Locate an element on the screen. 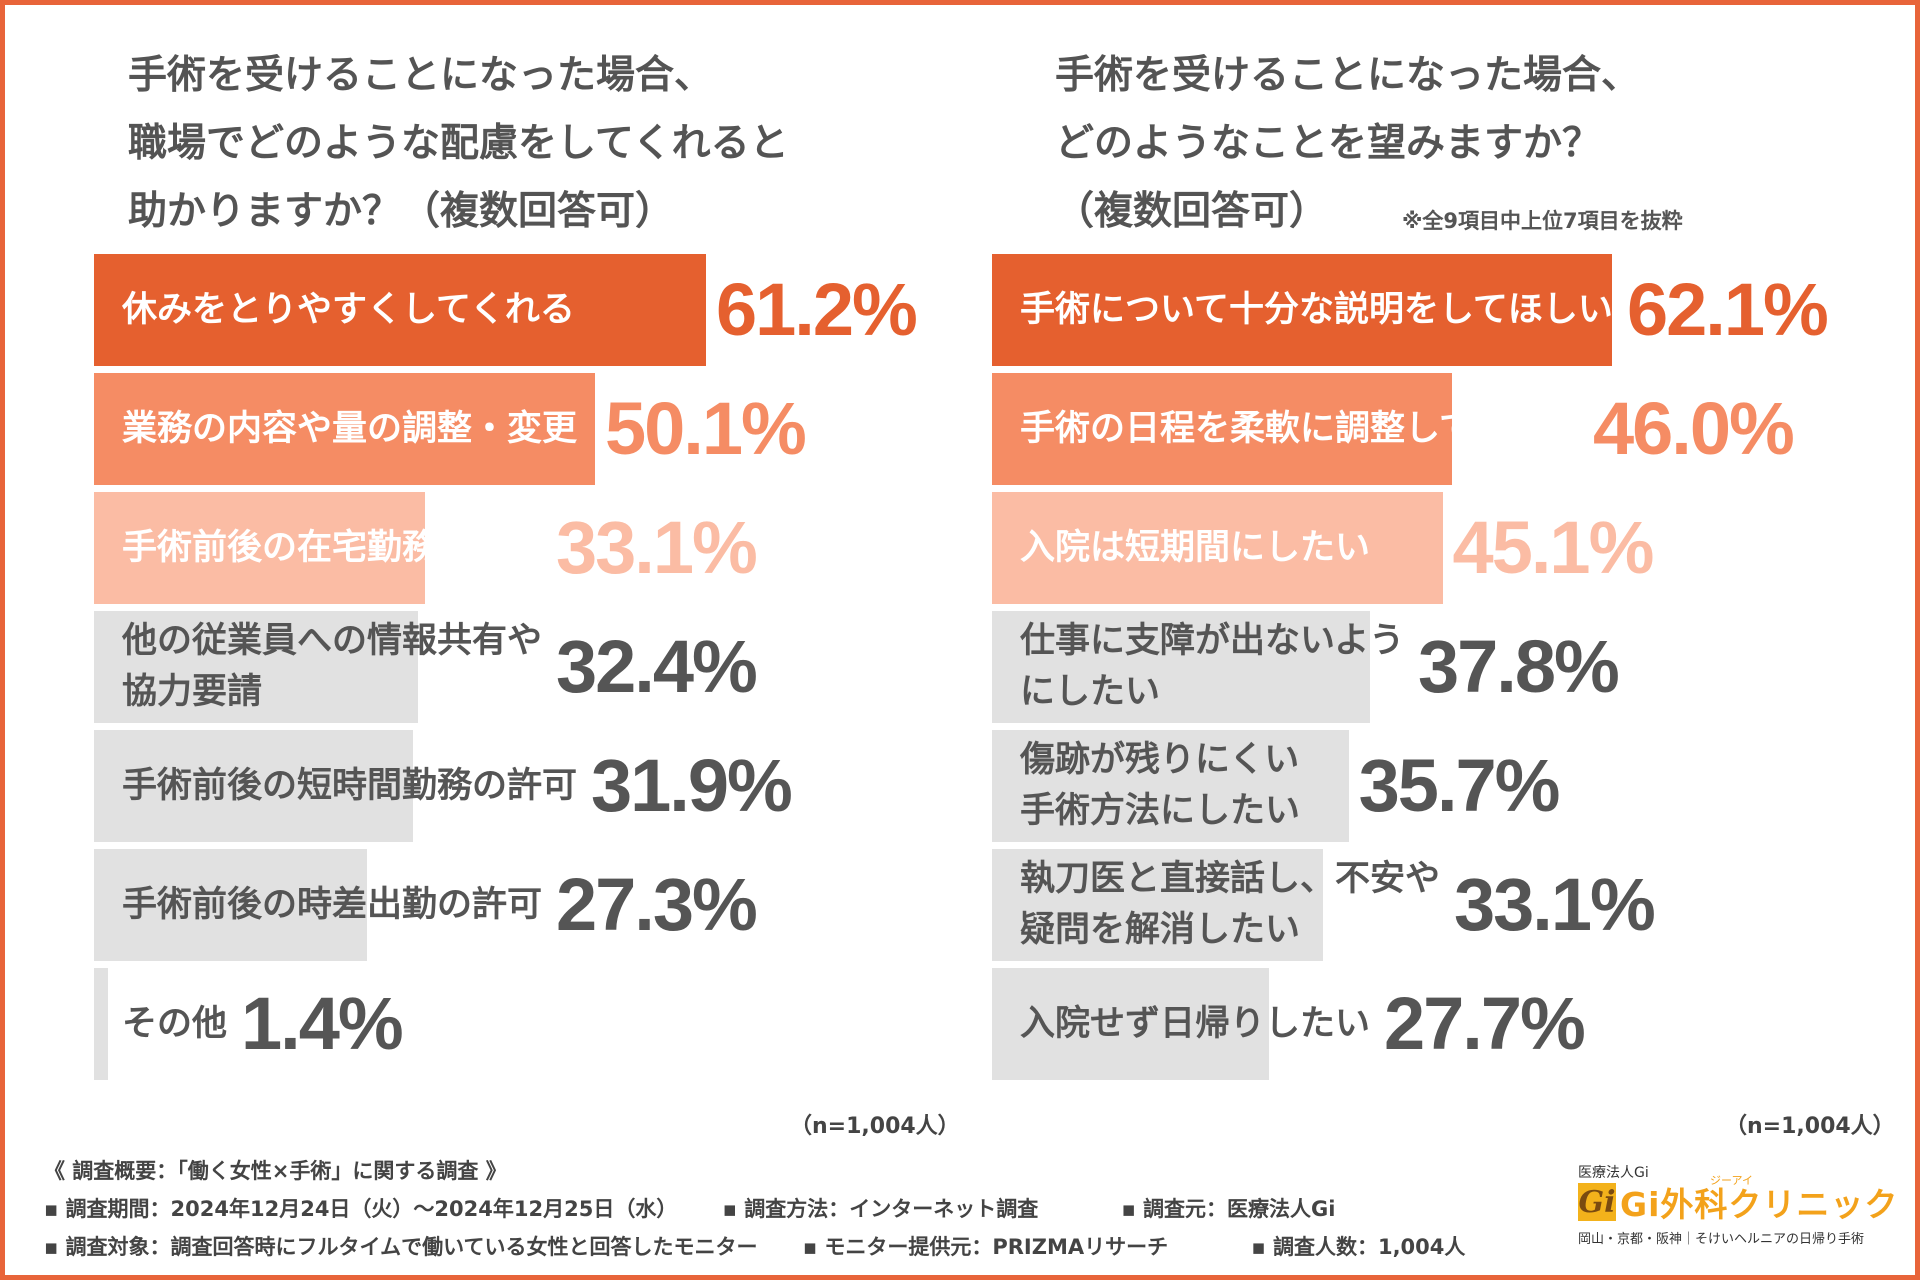 This screenshot has height=1280, width=1920. survey-monitor: ▪ モニター提供元：PRIZMAリサーチ is located at coordinates (985, 1247).